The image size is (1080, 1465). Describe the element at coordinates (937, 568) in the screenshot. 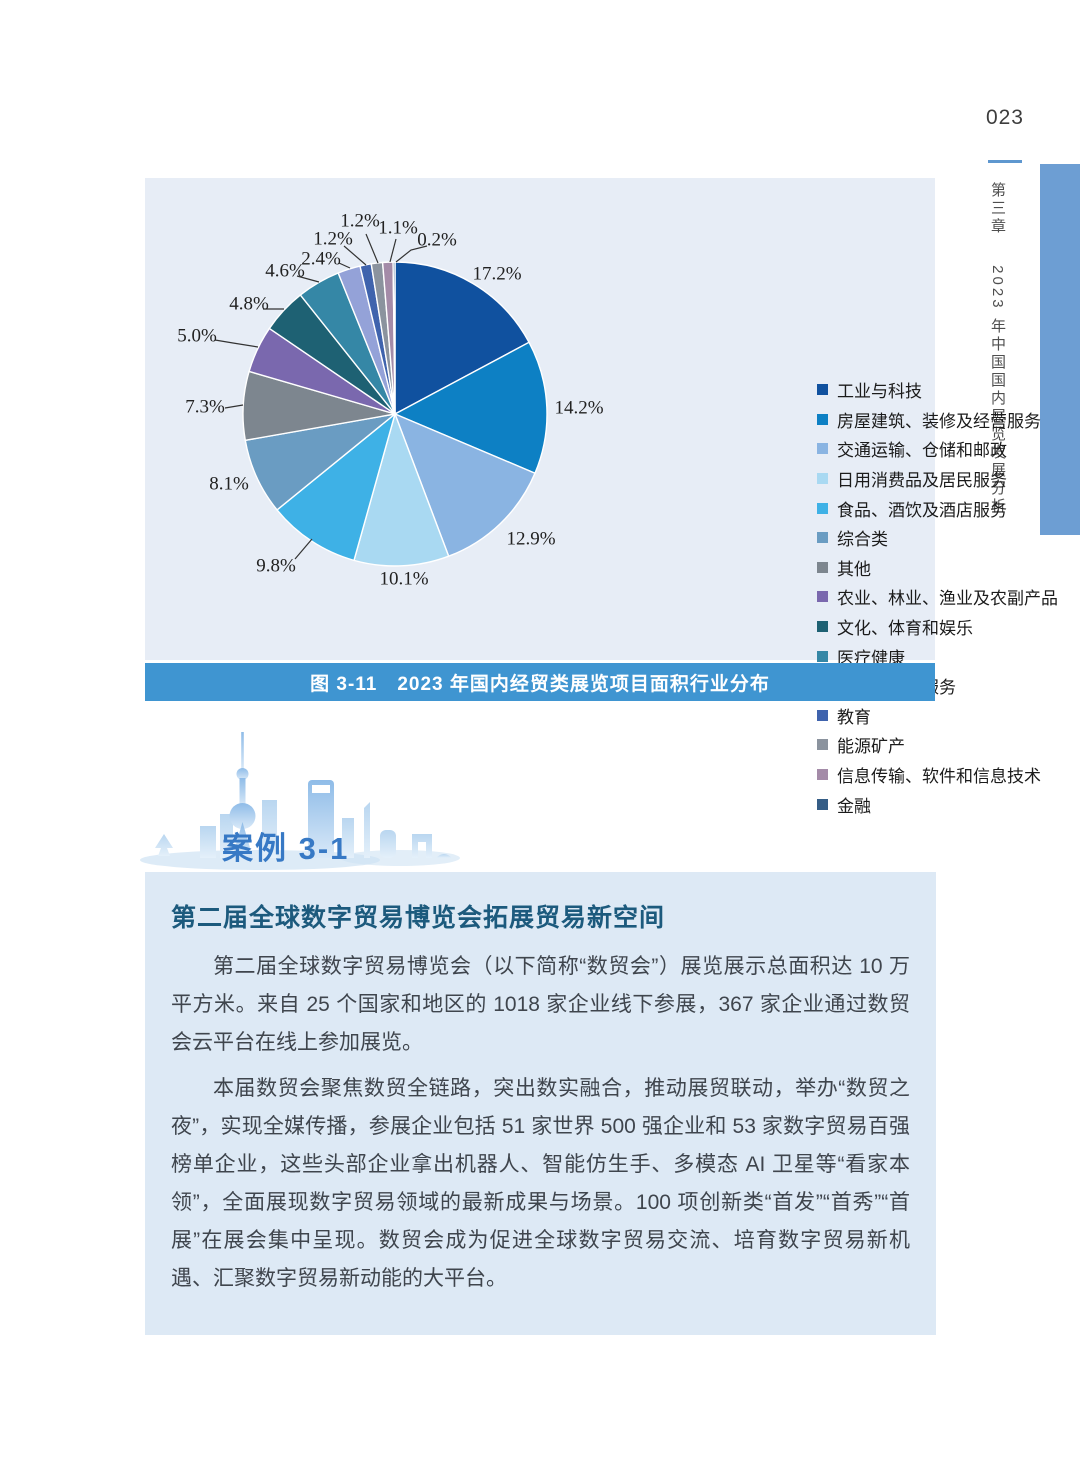

I see `legend-item: 其他` at that location.